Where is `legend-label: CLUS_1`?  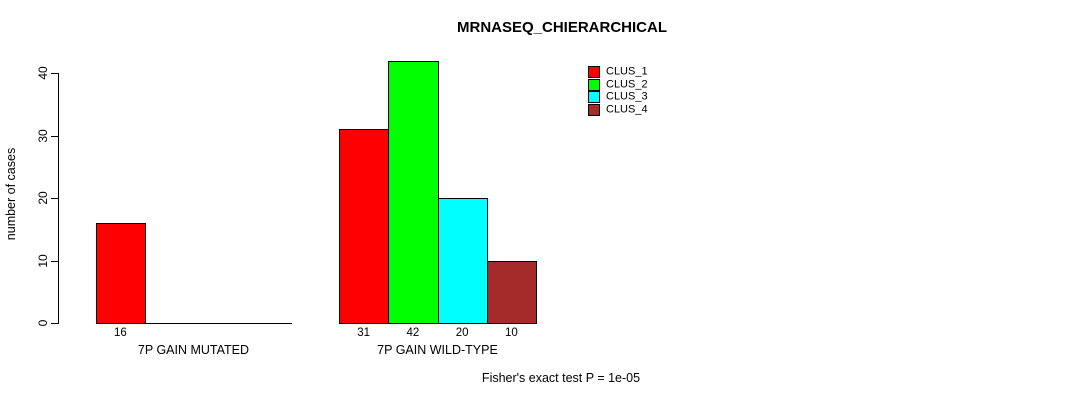
legend-label: CLUS_1 is located at coordinates (627, 71).